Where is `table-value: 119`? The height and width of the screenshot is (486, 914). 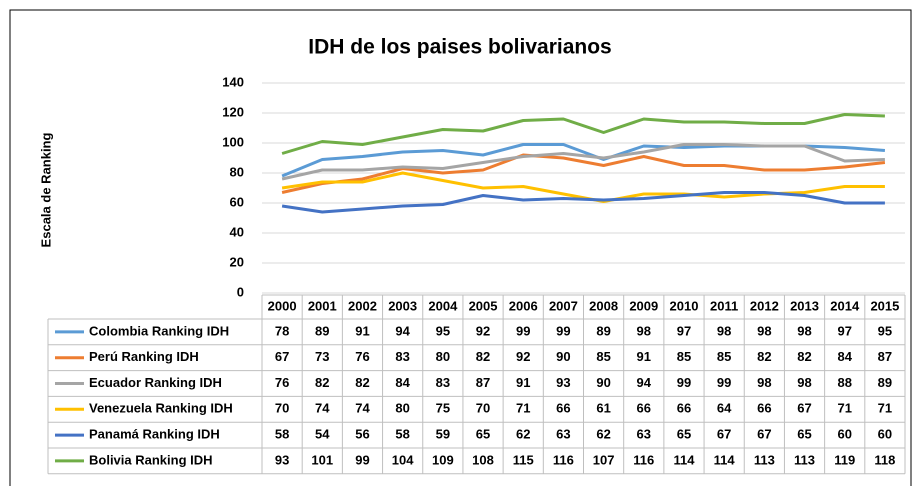 table-value: 119 is located at coordinates (844, 459).